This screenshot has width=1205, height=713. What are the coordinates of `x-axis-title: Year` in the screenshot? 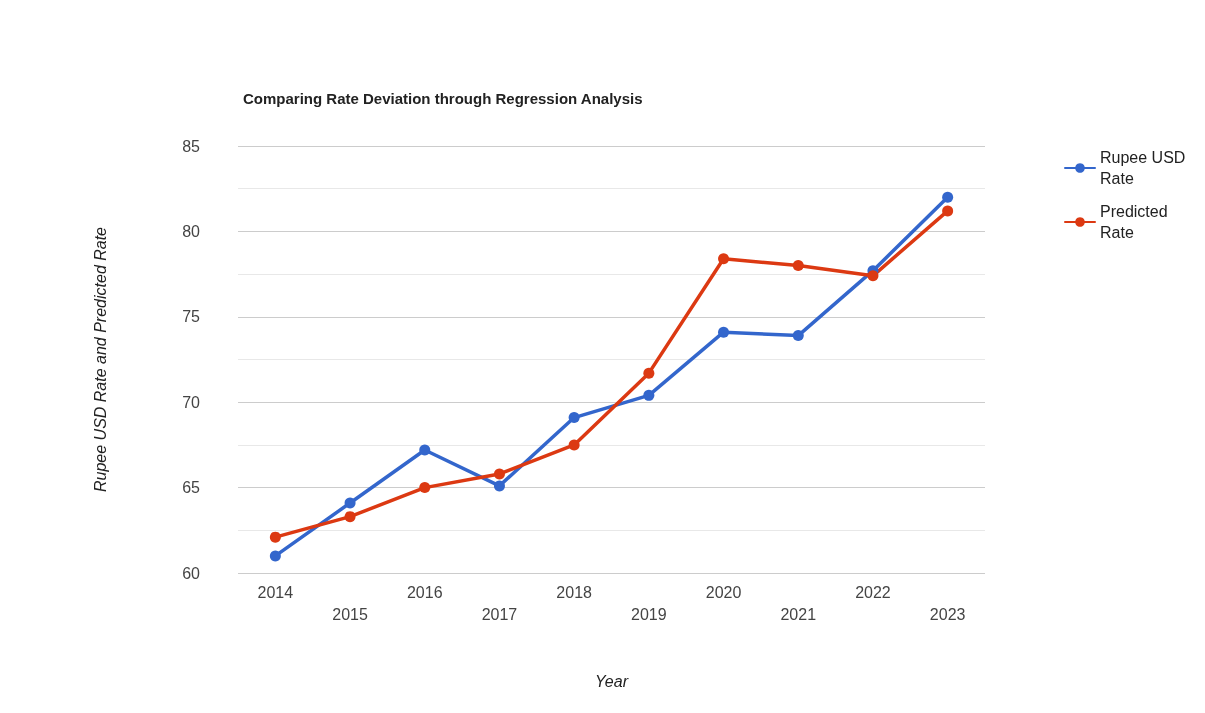 It's located at (612, 681).